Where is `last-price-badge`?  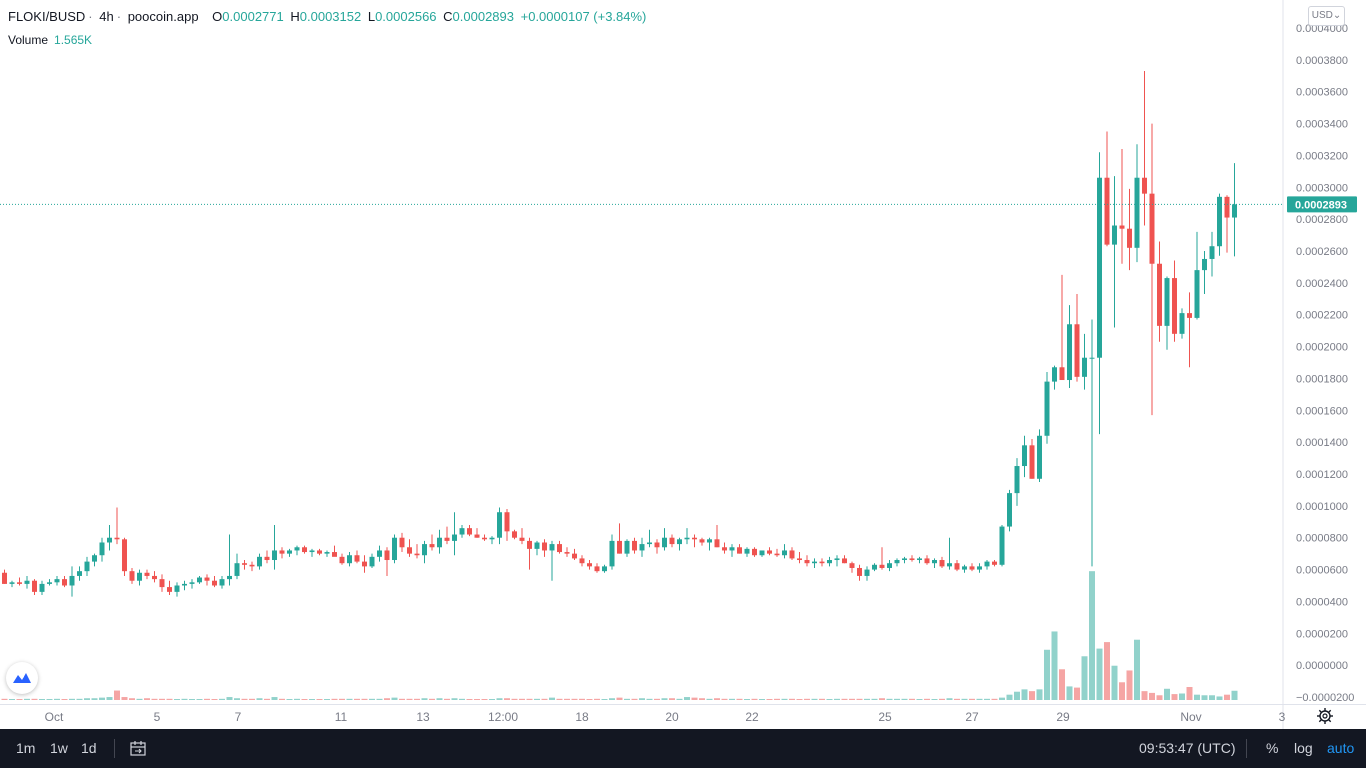
last-price-badge is located at coordinates (1322, 204).